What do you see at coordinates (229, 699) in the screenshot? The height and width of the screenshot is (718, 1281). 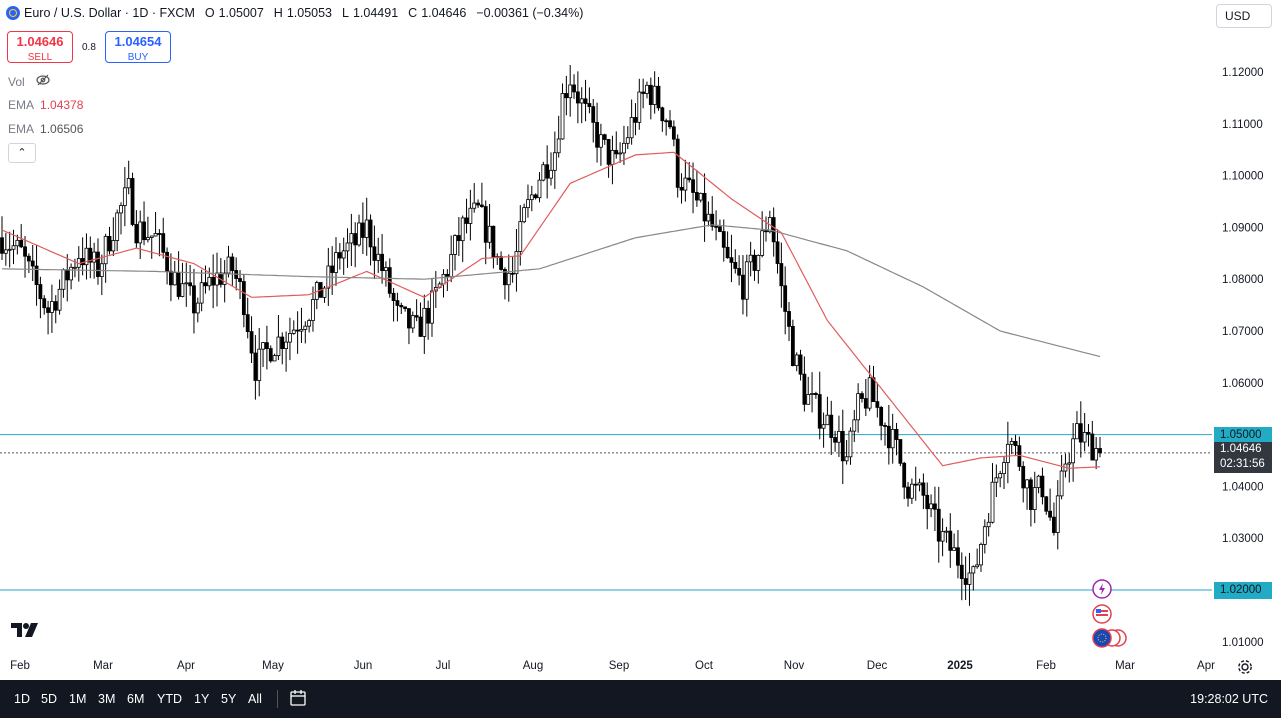 I see `range-5y-button: 5Y` at bounding box center [229, 699].